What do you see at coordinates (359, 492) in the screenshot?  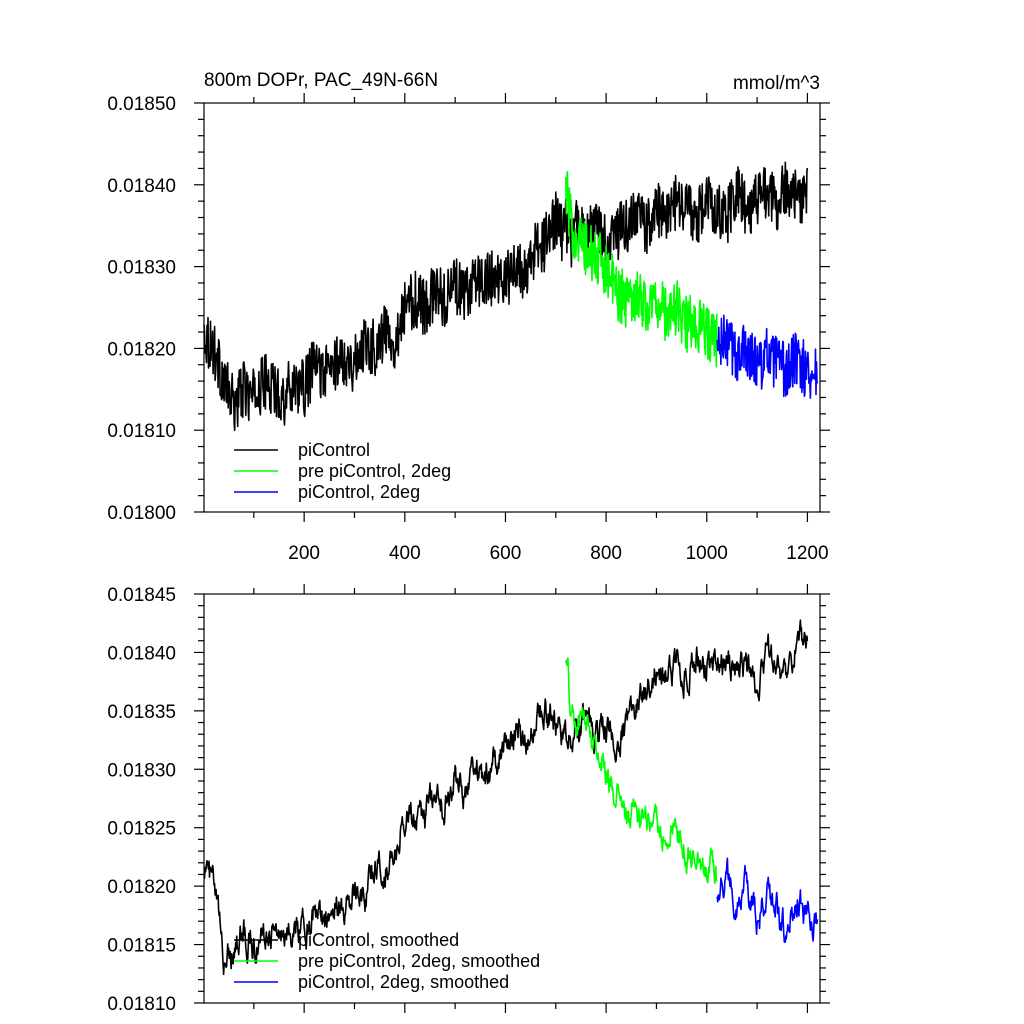 I see `legend-label: piControl, 2deg` at bounding box center [359, 492].